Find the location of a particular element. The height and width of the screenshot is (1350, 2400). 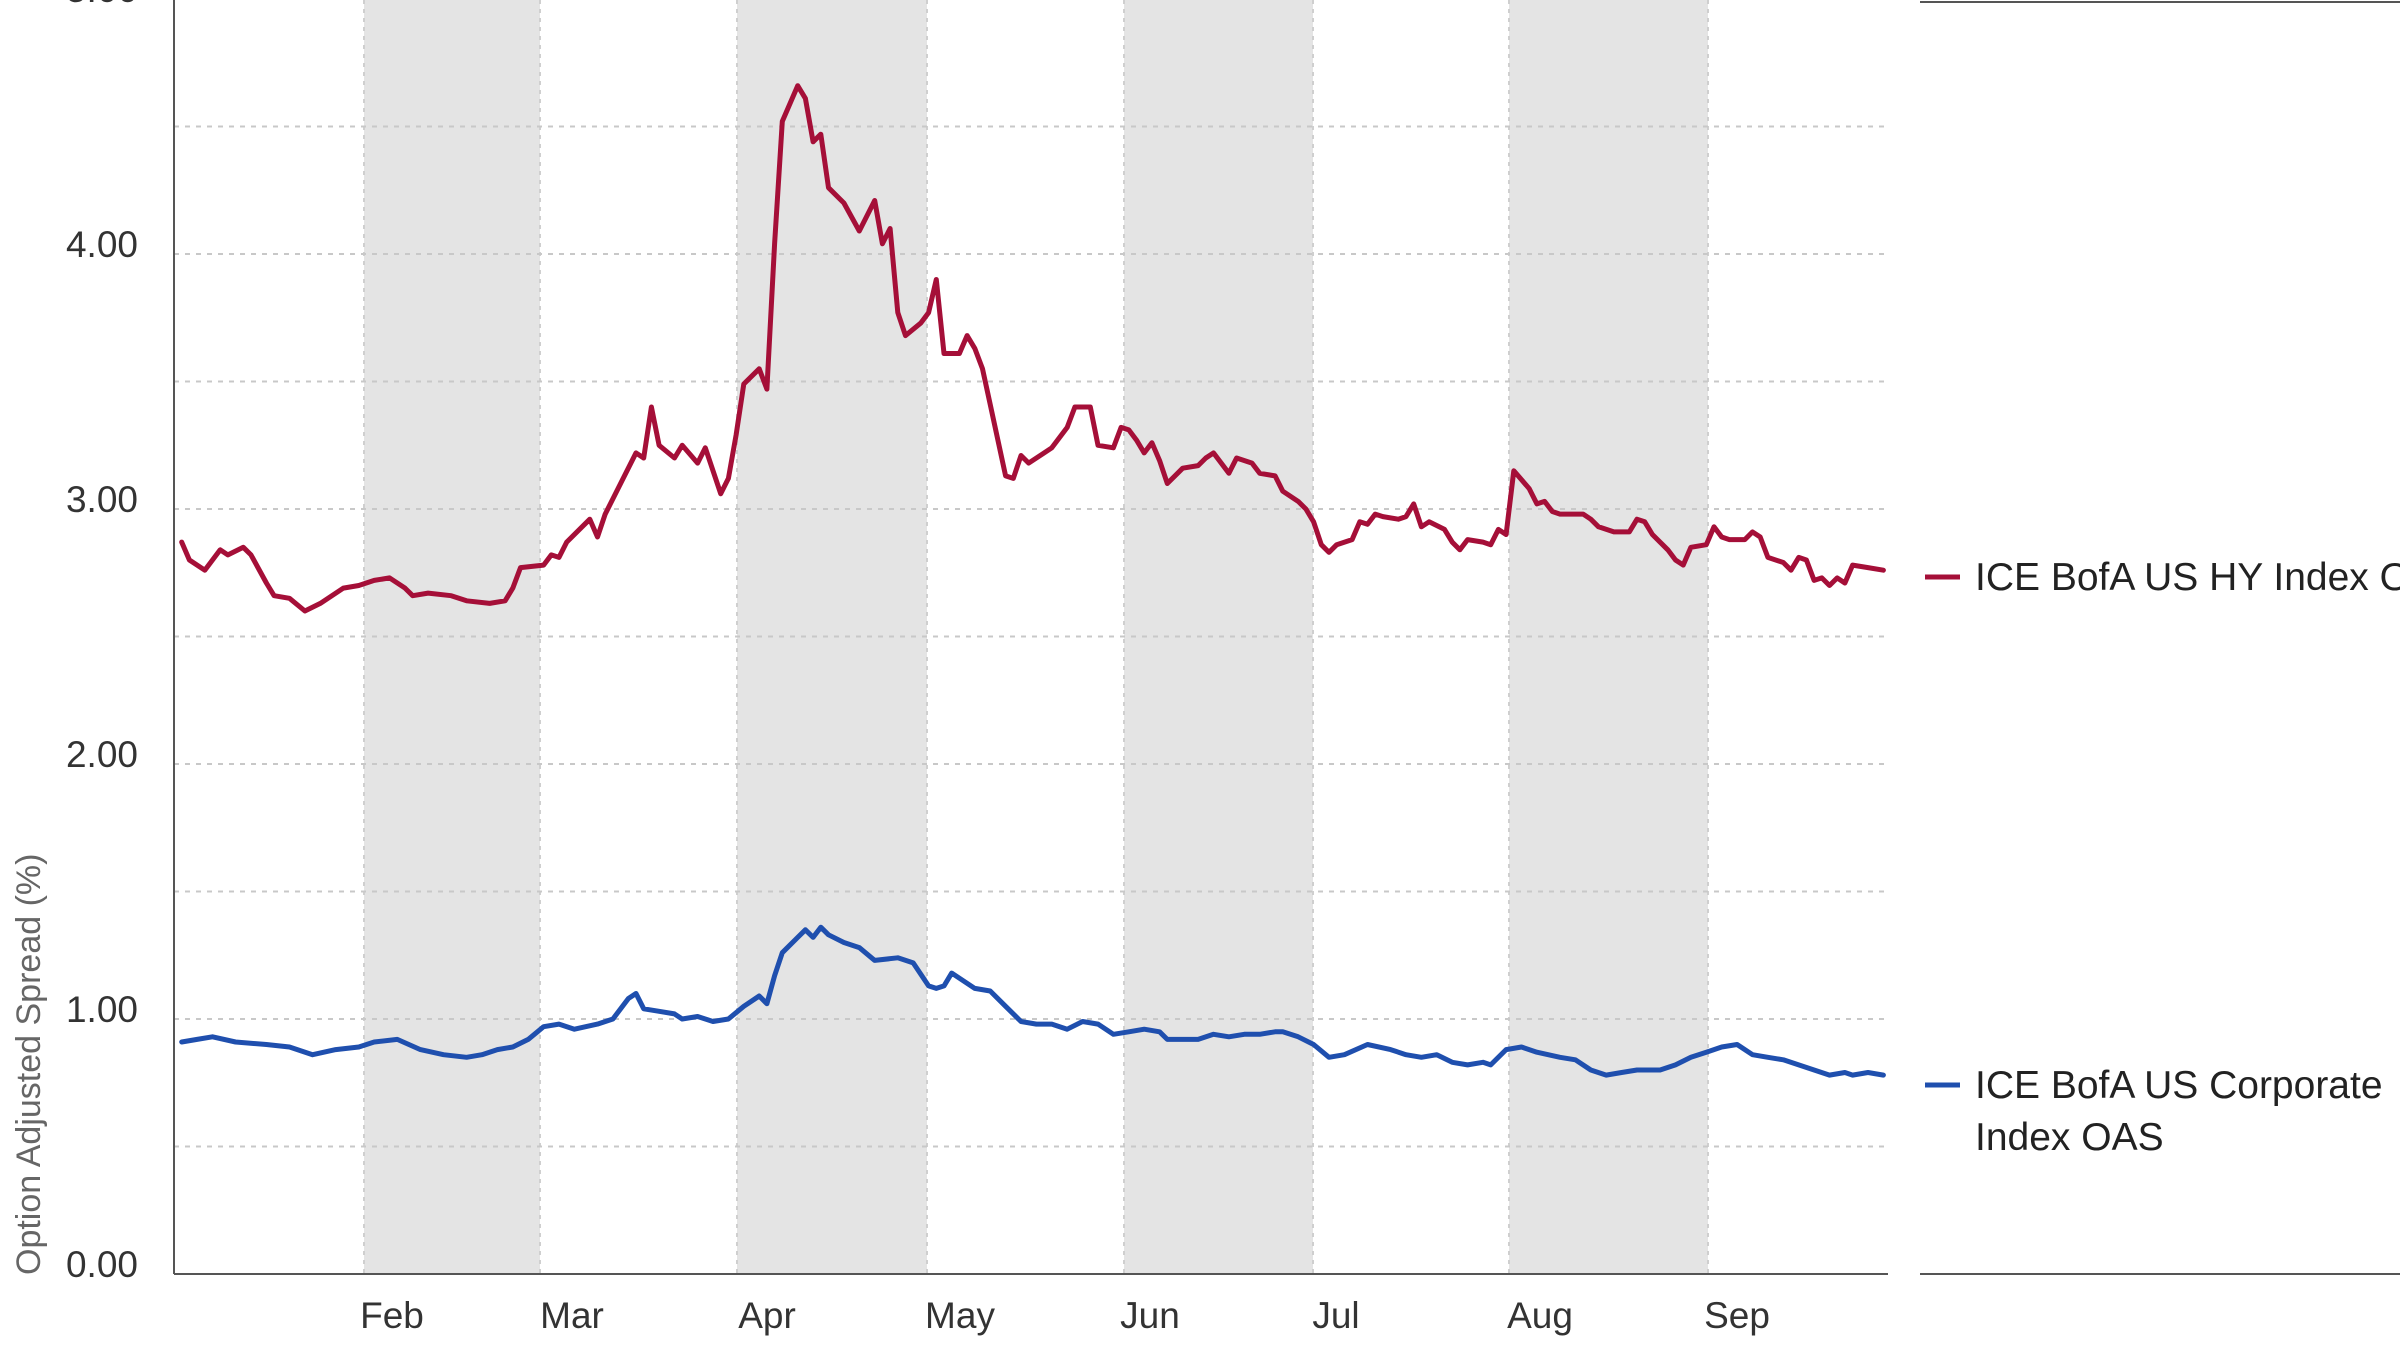

y-tick-labels: 0.00 1.00 2.00 3.00 4.00 5.00 is located at coordinates (102, 642).